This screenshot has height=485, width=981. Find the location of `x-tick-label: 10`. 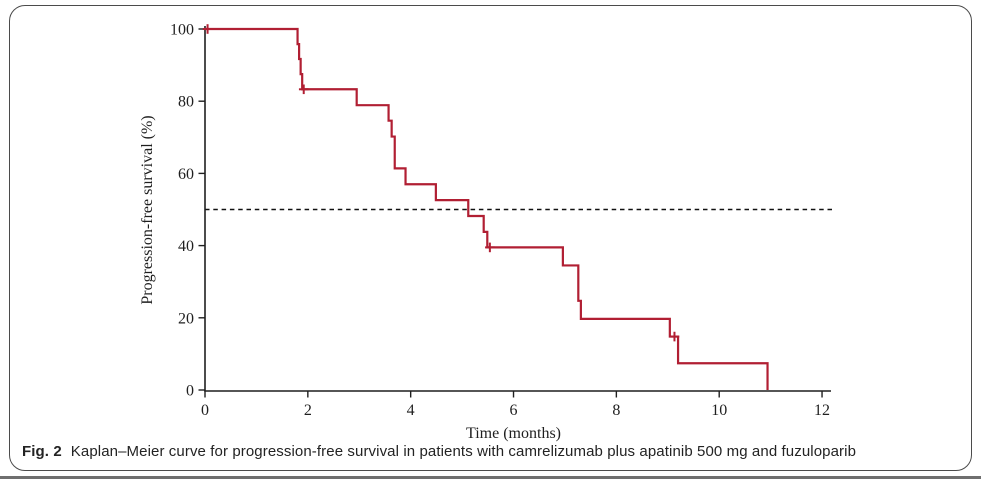

x-tick-label: 10 is located at coordinates (719, 410).